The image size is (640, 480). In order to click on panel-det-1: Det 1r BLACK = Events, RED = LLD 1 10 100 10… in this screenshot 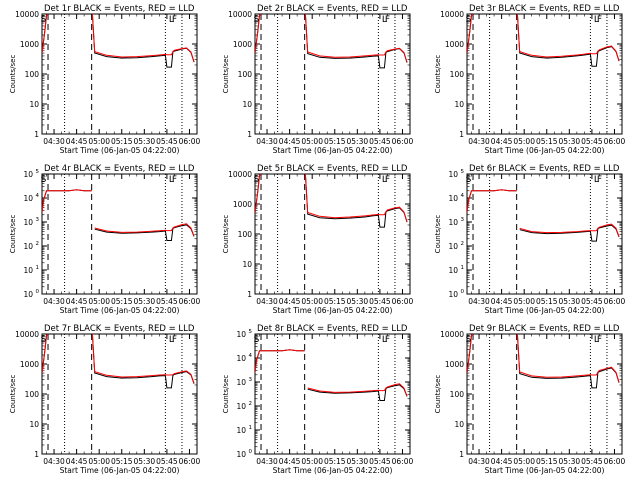, I will do `click(105, 79)`.